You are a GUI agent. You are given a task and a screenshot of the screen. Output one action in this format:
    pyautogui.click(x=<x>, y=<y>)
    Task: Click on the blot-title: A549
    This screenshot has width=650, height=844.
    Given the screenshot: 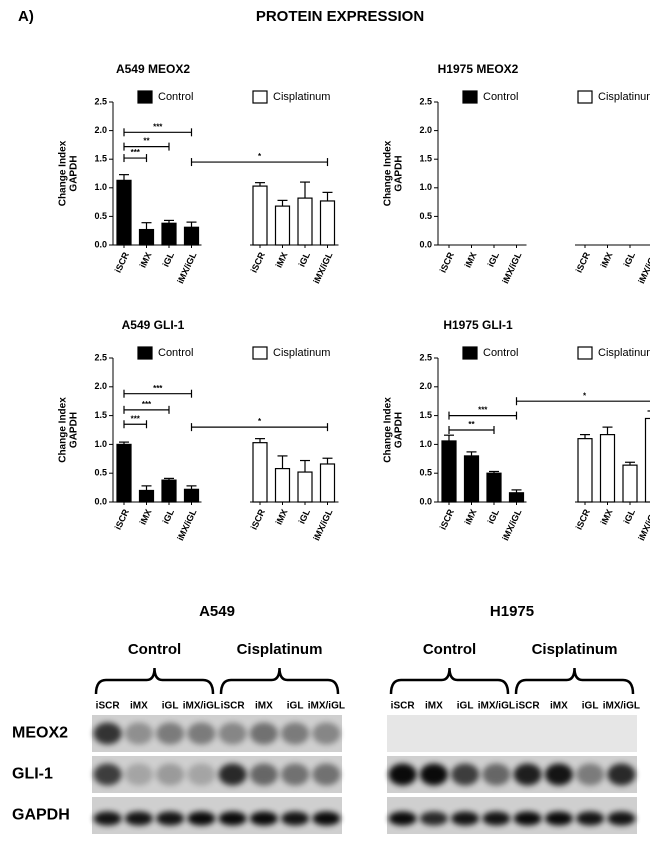 What is the action you would take?
    pyautogui.click(x=217, y=611)
    